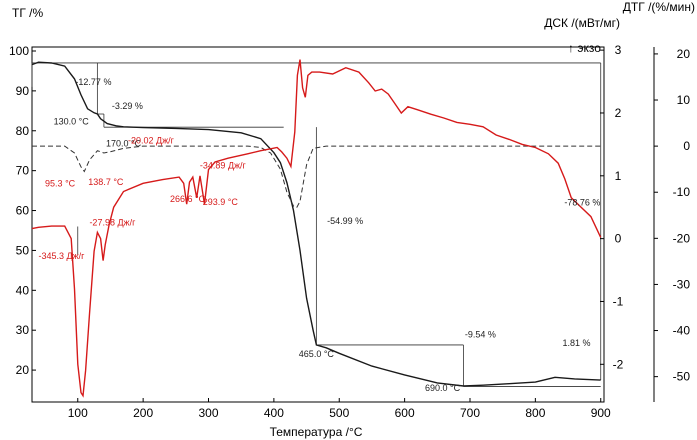 This screenshot has width=697, height=440. Describe the element at coordinates (577, 343) in the screenshot. I see `annotation-label: 1.81 %` at that location.